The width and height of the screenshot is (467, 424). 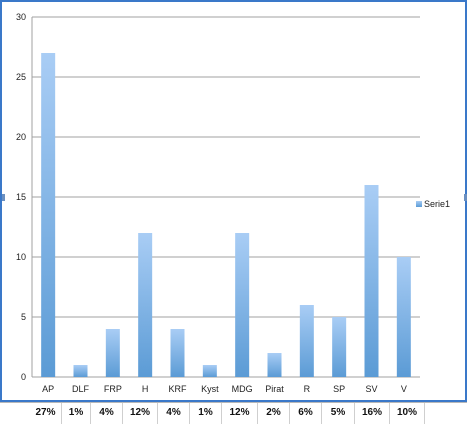 I want to click on legend: Serie1, so click(x=433, y=204).